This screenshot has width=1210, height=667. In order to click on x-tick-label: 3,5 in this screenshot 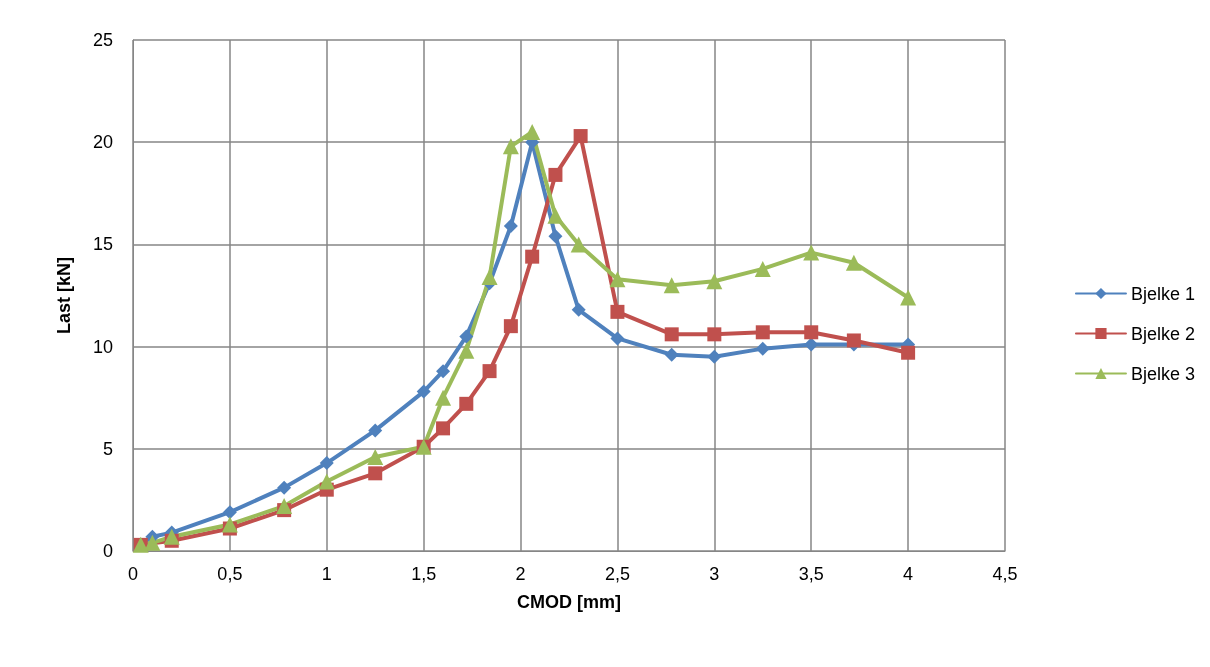, I will do `click(811, 574)`.